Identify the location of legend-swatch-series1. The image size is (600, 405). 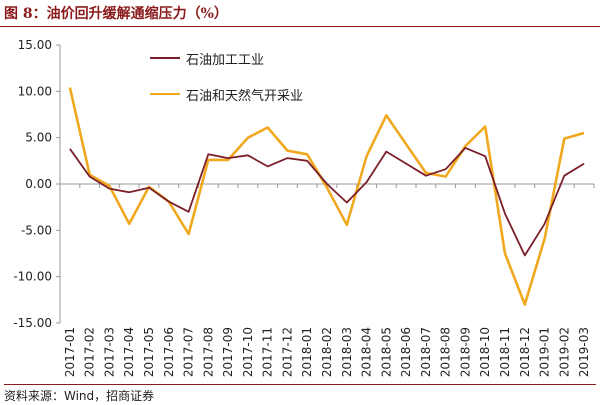
(165, 58).